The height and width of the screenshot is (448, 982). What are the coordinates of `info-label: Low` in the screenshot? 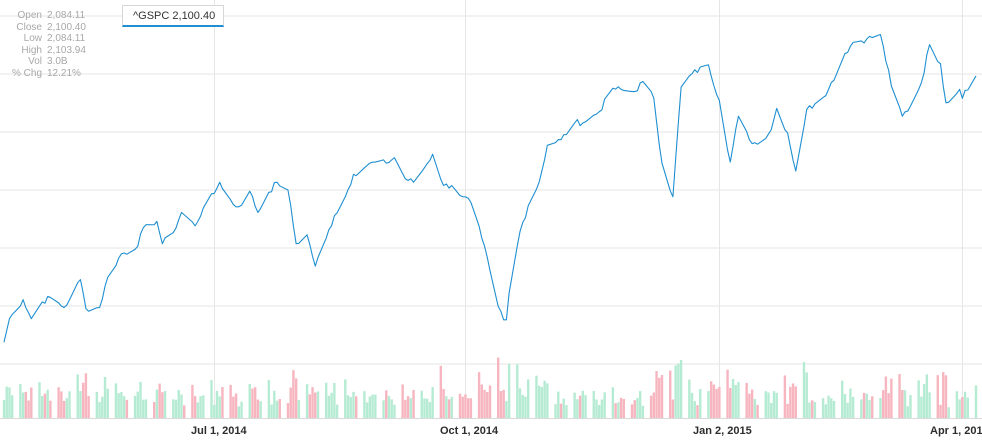 It's located at (32, 38).